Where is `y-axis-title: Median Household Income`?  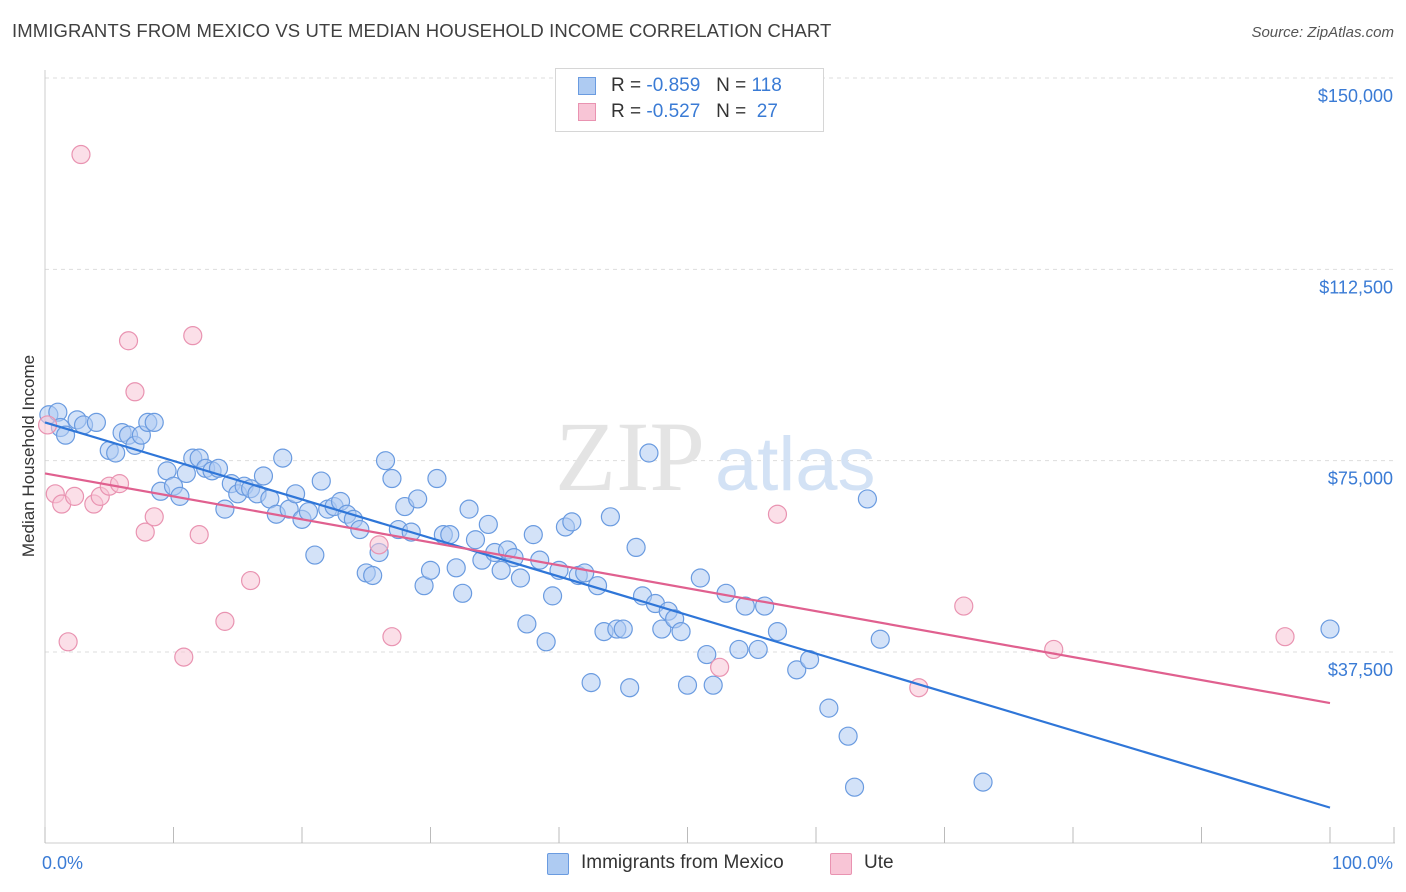
y-axis-title: Median Household Income is located at coordinates (28, 456).